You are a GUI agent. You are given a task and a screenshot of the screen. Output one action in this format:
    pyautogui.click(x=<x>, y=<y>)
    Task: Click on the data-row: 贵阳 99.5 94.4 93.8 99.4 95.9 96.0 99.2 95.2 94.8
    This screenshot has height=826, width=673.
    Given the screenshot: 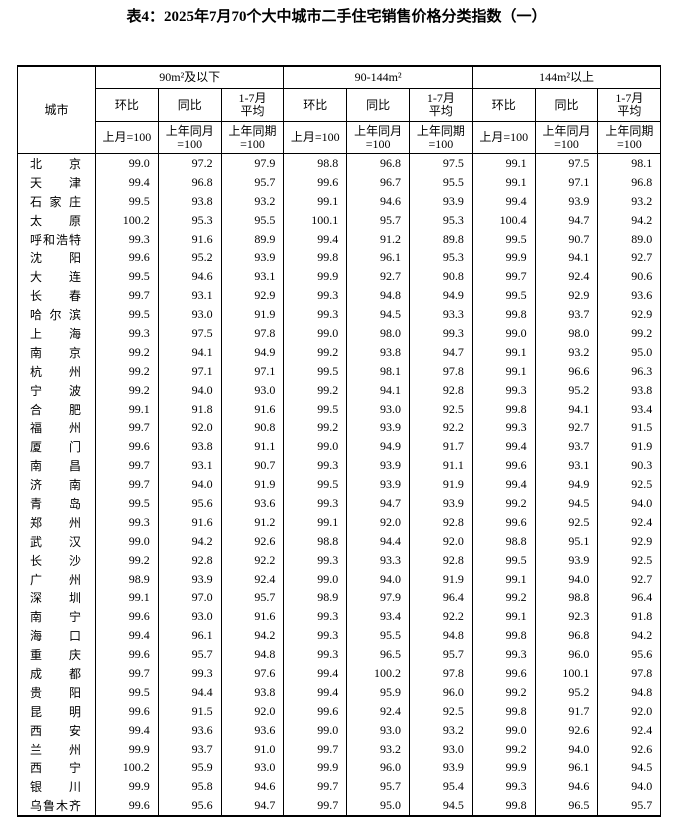 What is the action you would take?
    pyautogui.click(x=339, y=692)
    